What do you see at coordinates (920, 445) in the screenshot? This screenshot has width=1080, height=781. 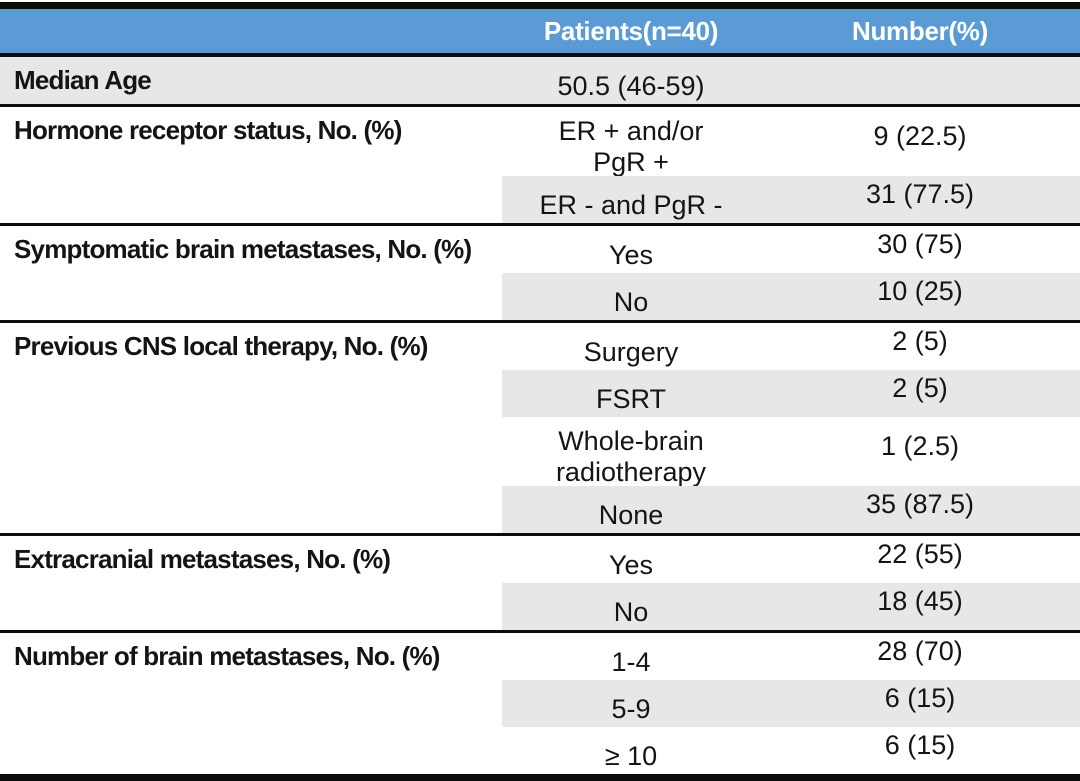 I see `number-value: 1 (2.5)` at bounding box center [920, 445].